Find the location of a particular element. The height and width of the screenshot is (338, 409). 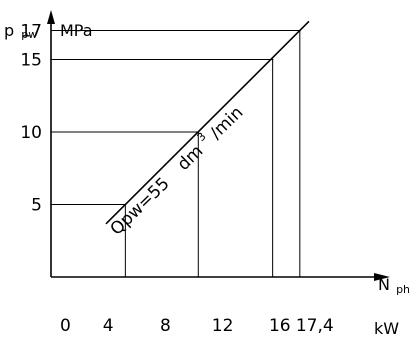

y-tick-label: 5 is located at coordinates (36, 206).